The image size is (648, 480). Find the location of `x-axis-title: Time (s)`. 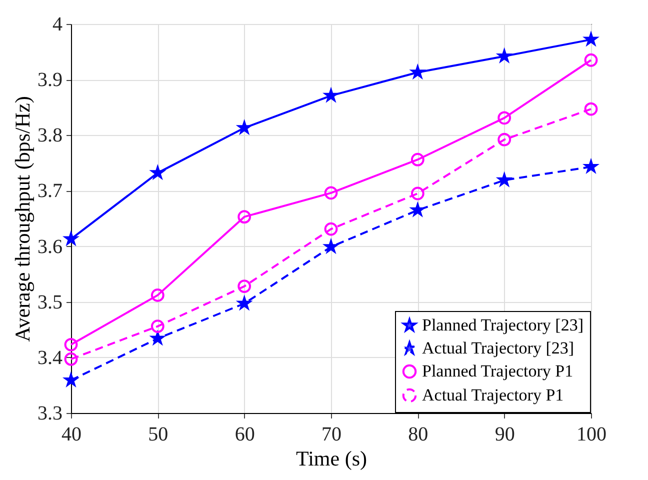

x-axis-title: Time (s) is located at coordinates (331, 458).